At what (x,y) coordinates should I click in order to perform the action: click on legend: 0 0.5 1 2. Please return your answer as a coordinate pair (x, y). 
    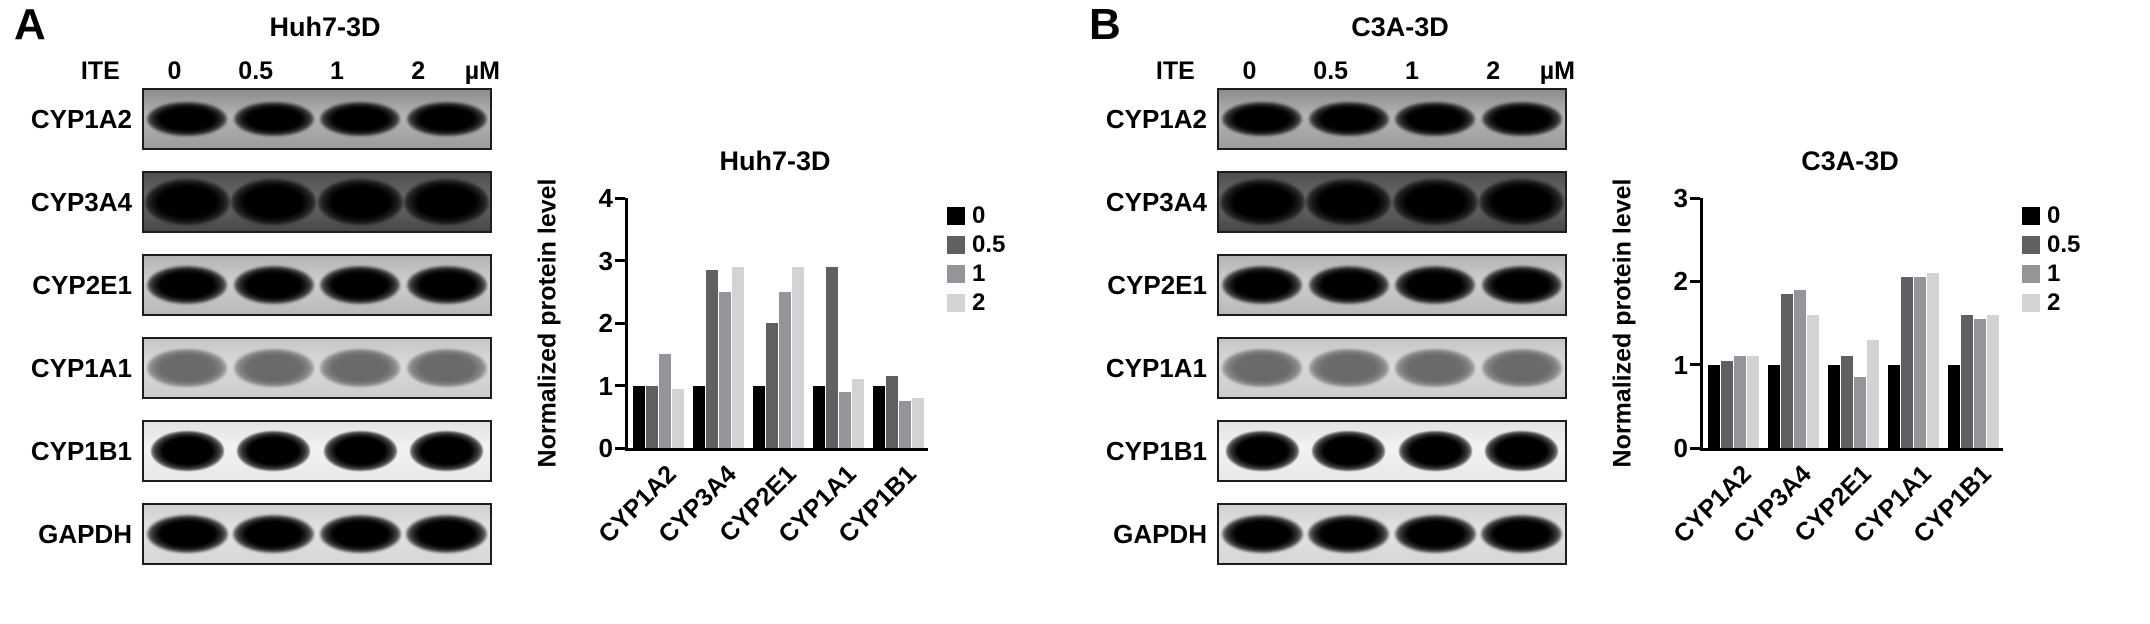
    Looking at the image, I should click on (976, 259).